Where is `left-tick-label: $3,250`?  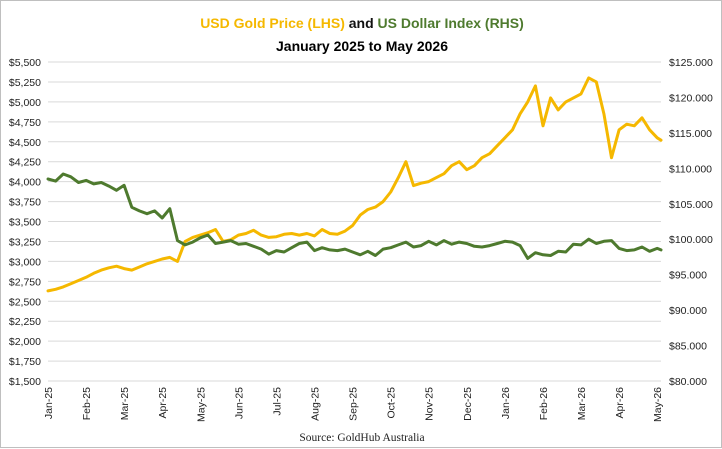 left-tick-label: $3,250 is located at coordinates (25, 242).